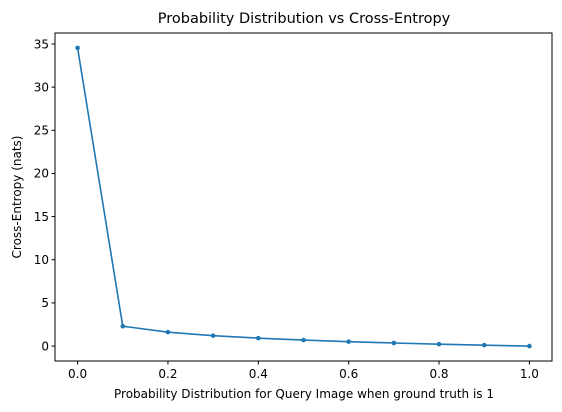  What do you see at coordinates (41, 131) in the screenshot?
I see `y-tick-label: 25` at bounding box center [41, 131].